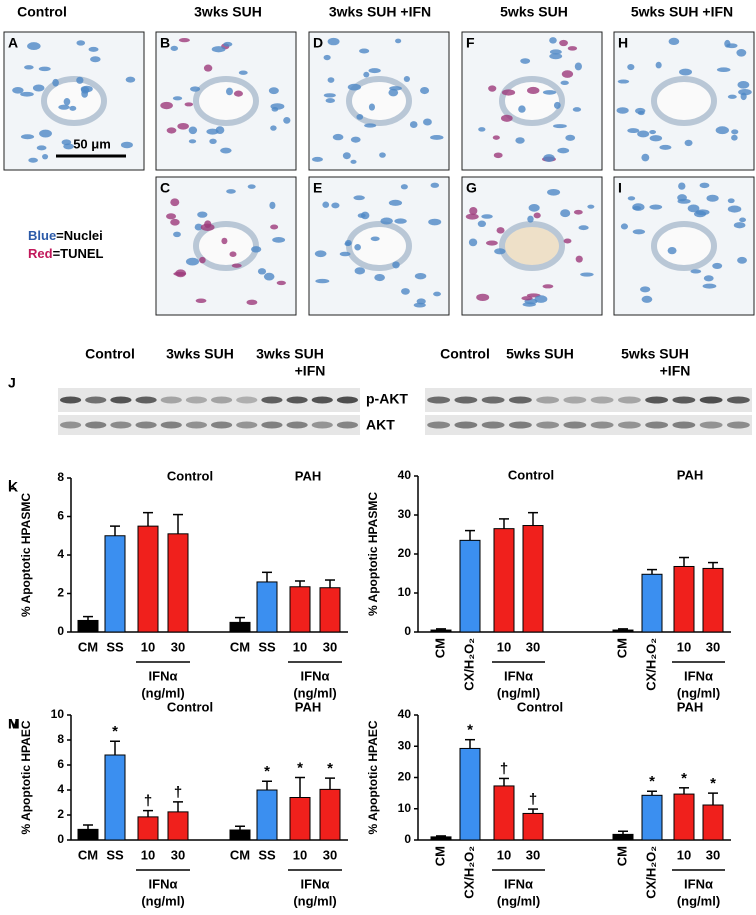 The image size is (756, 915). I want to click on panel-letter: H, so click(623, 43).